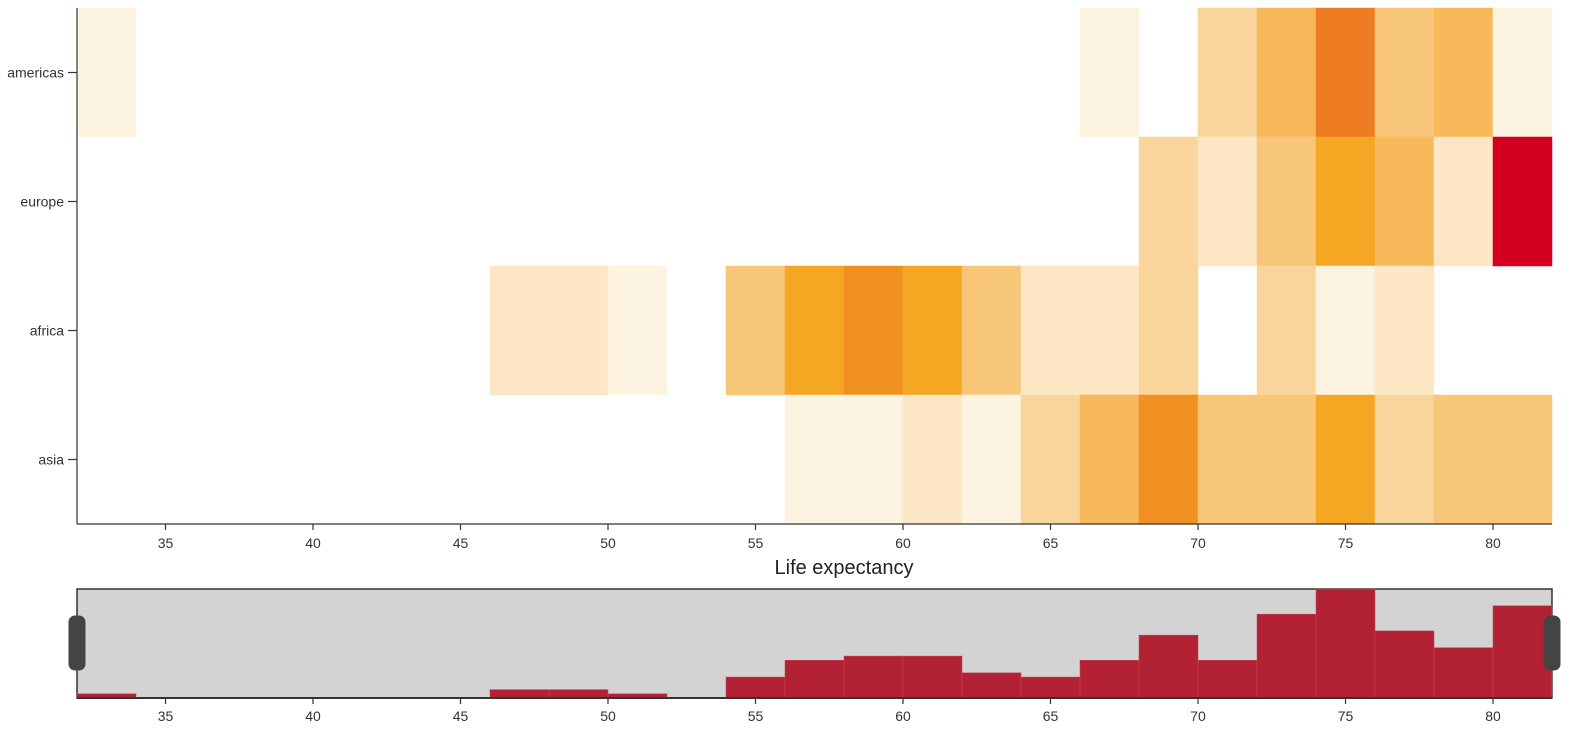 Image resolution: width=1590 pixels, height=752 pixels. I want to click on brush-x-tick-label: 55, so click(756, 716).